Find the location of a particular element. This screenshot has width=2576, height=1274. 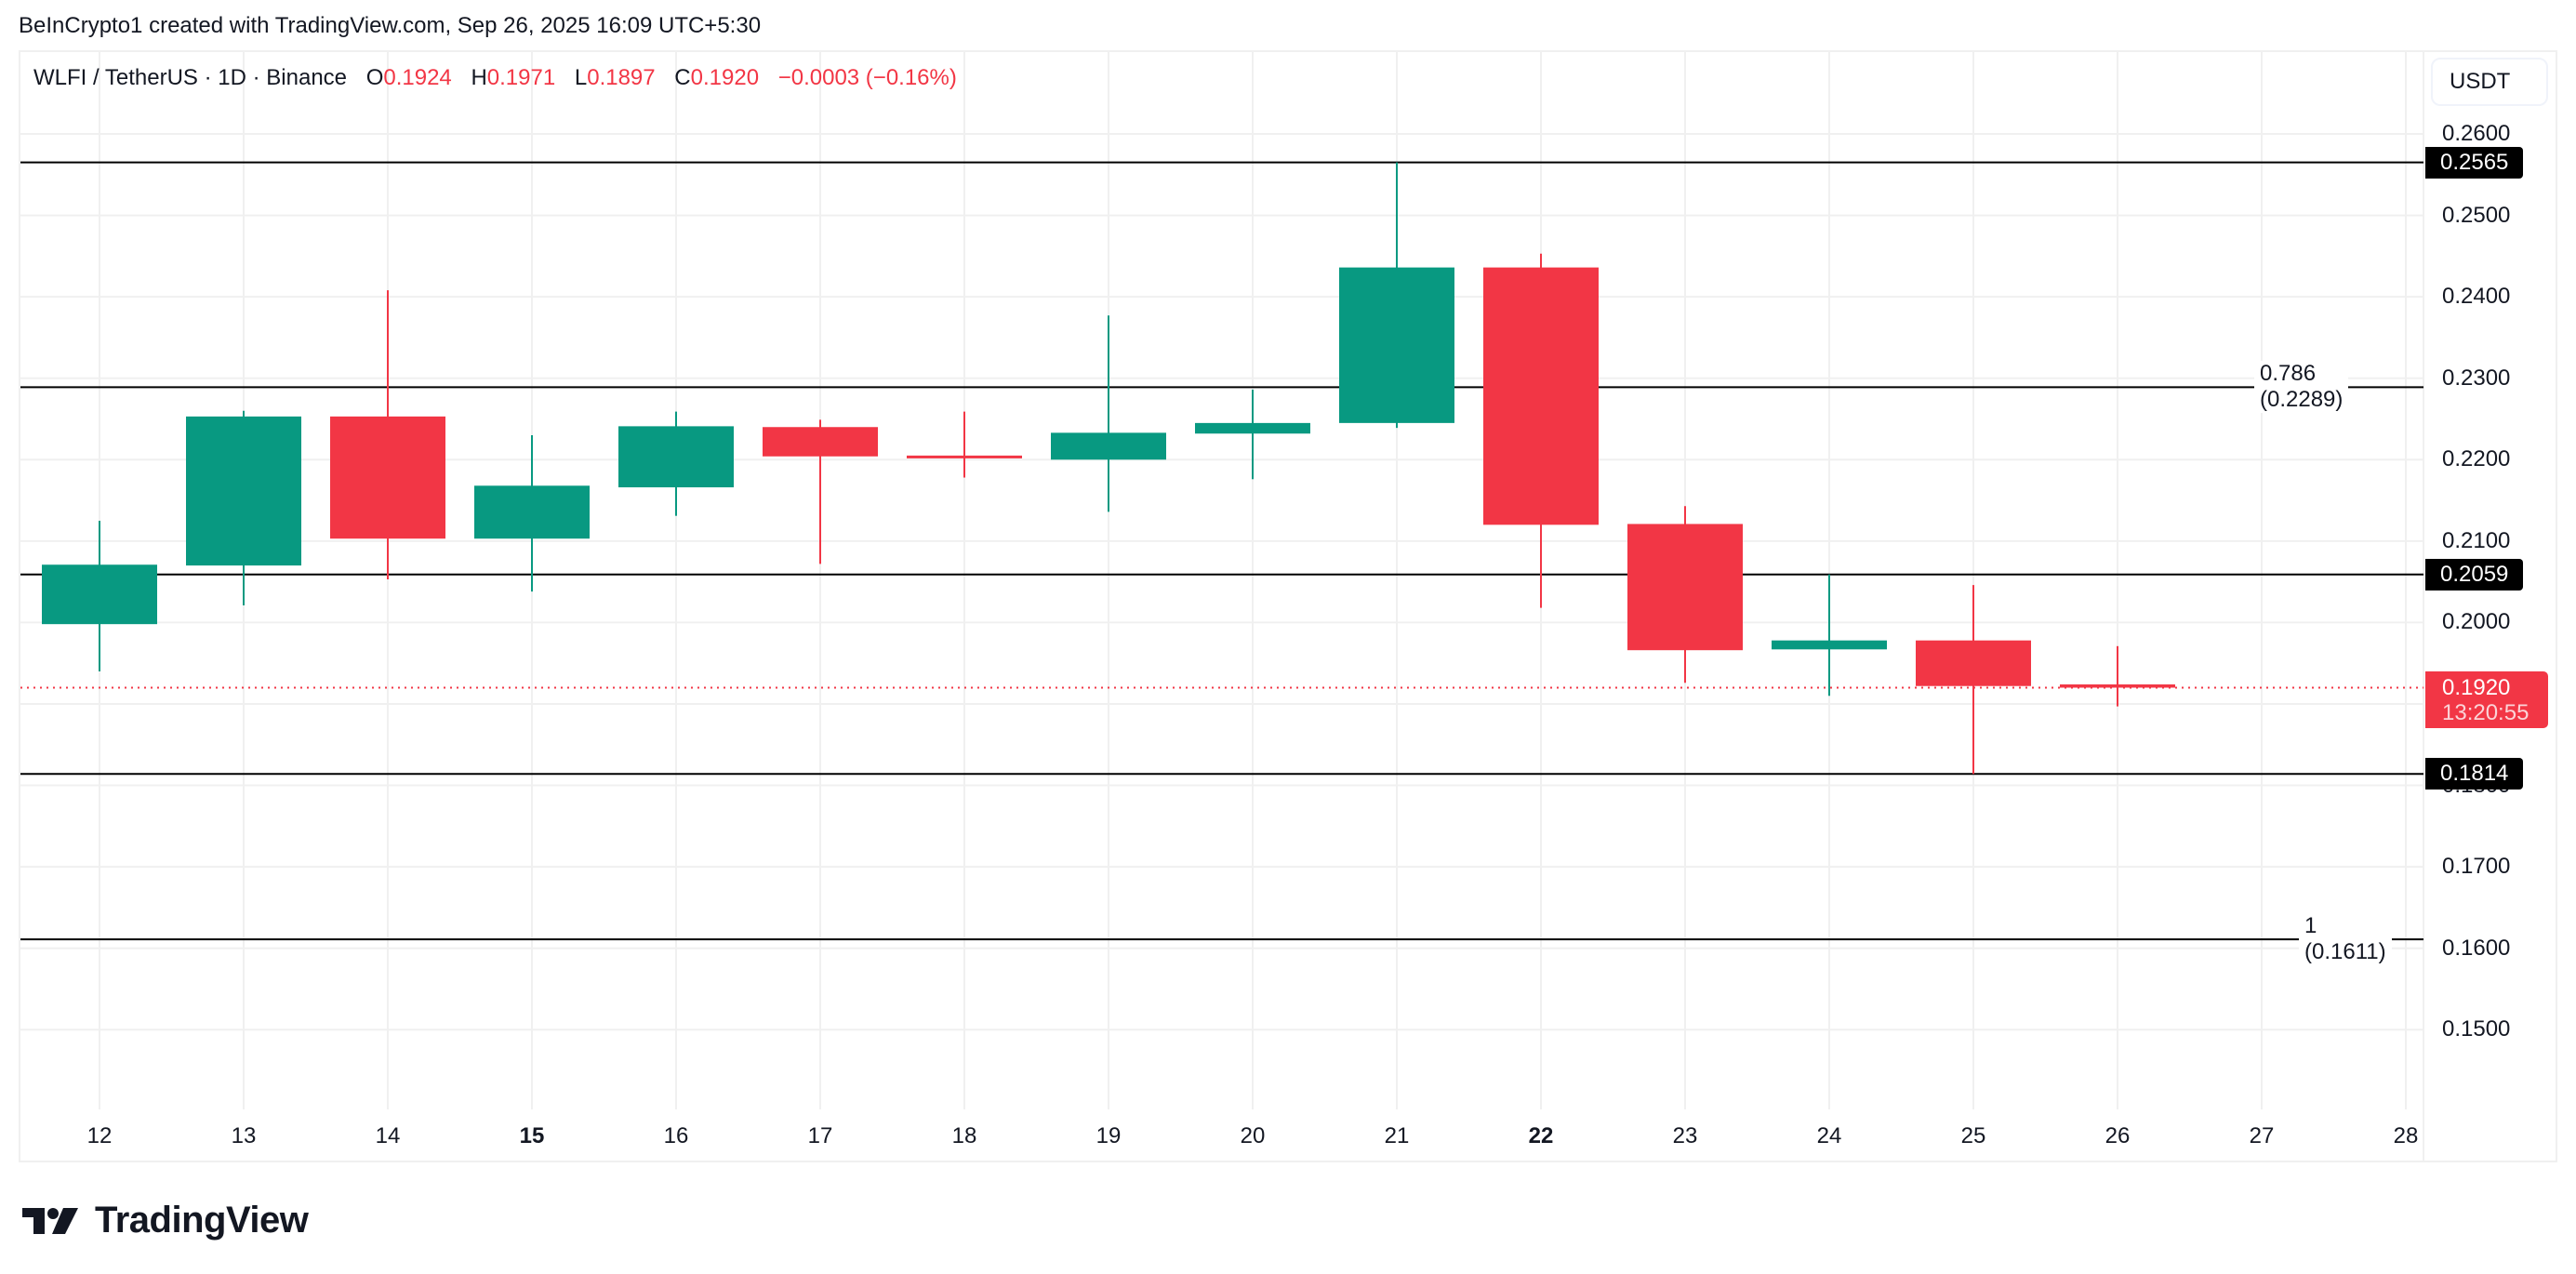

date-tick: 12 is located at coordinates (99, 1135).